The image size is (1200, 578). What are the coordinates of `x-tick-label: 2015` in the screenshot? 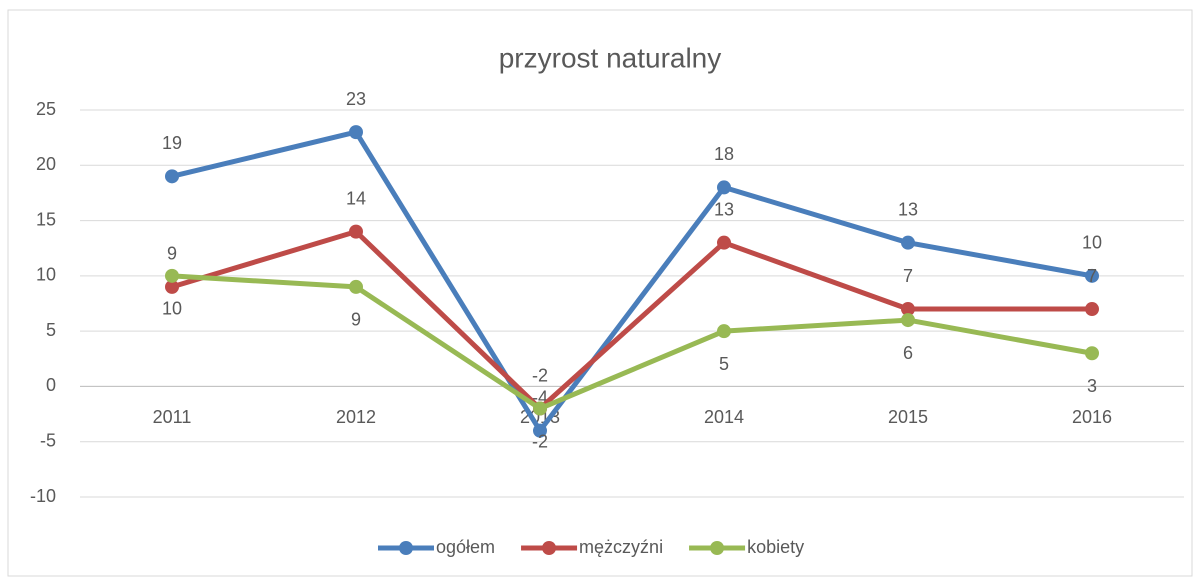 It's located at (908, 417).